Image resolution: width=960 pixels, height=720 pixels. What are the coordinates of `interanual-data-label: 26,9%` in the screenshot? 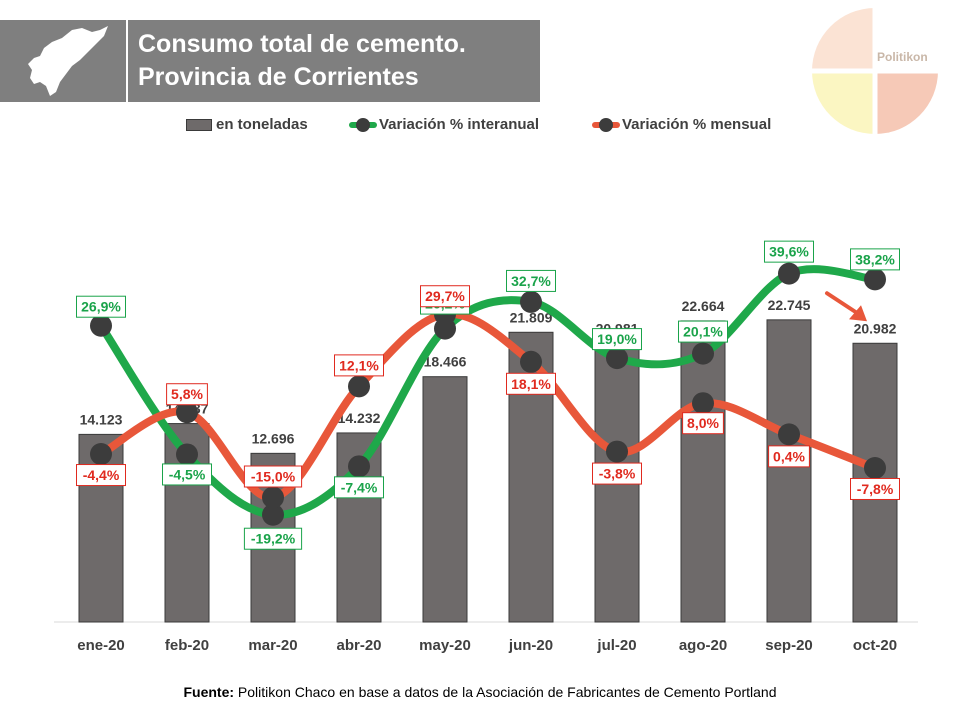 It's located at (101, 307).